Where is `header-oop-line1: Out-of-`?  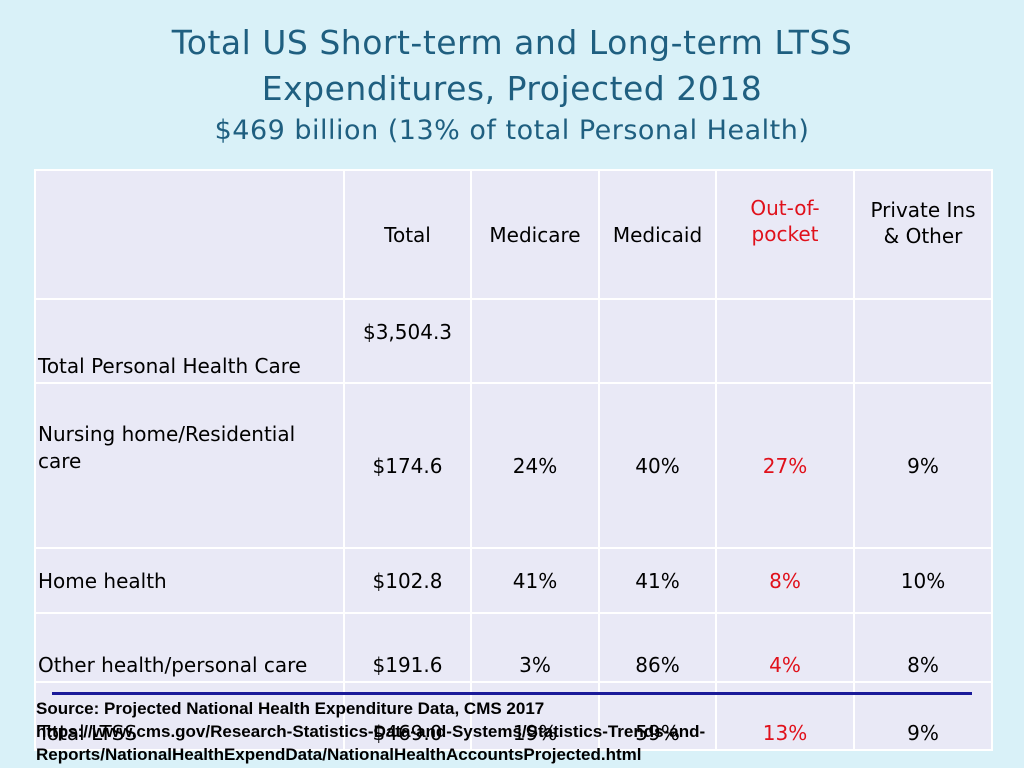 header-oop-line1: Out-of- is located at coordinates (785, 208).